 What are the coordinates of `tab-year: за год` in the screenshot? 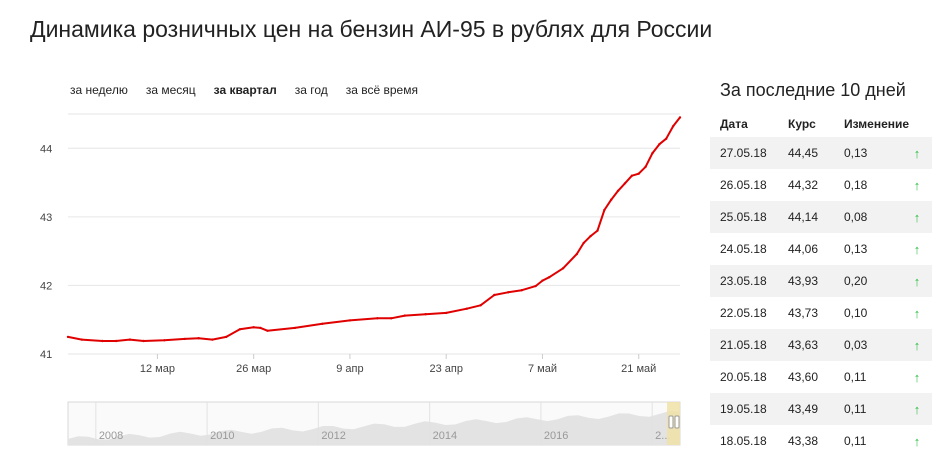 It's located at (311, 90).